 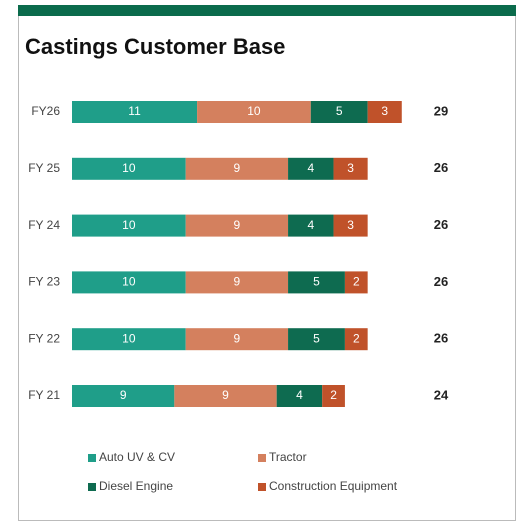 I want to click on y-tick-label: FY 24, so click(x=44, y=225).